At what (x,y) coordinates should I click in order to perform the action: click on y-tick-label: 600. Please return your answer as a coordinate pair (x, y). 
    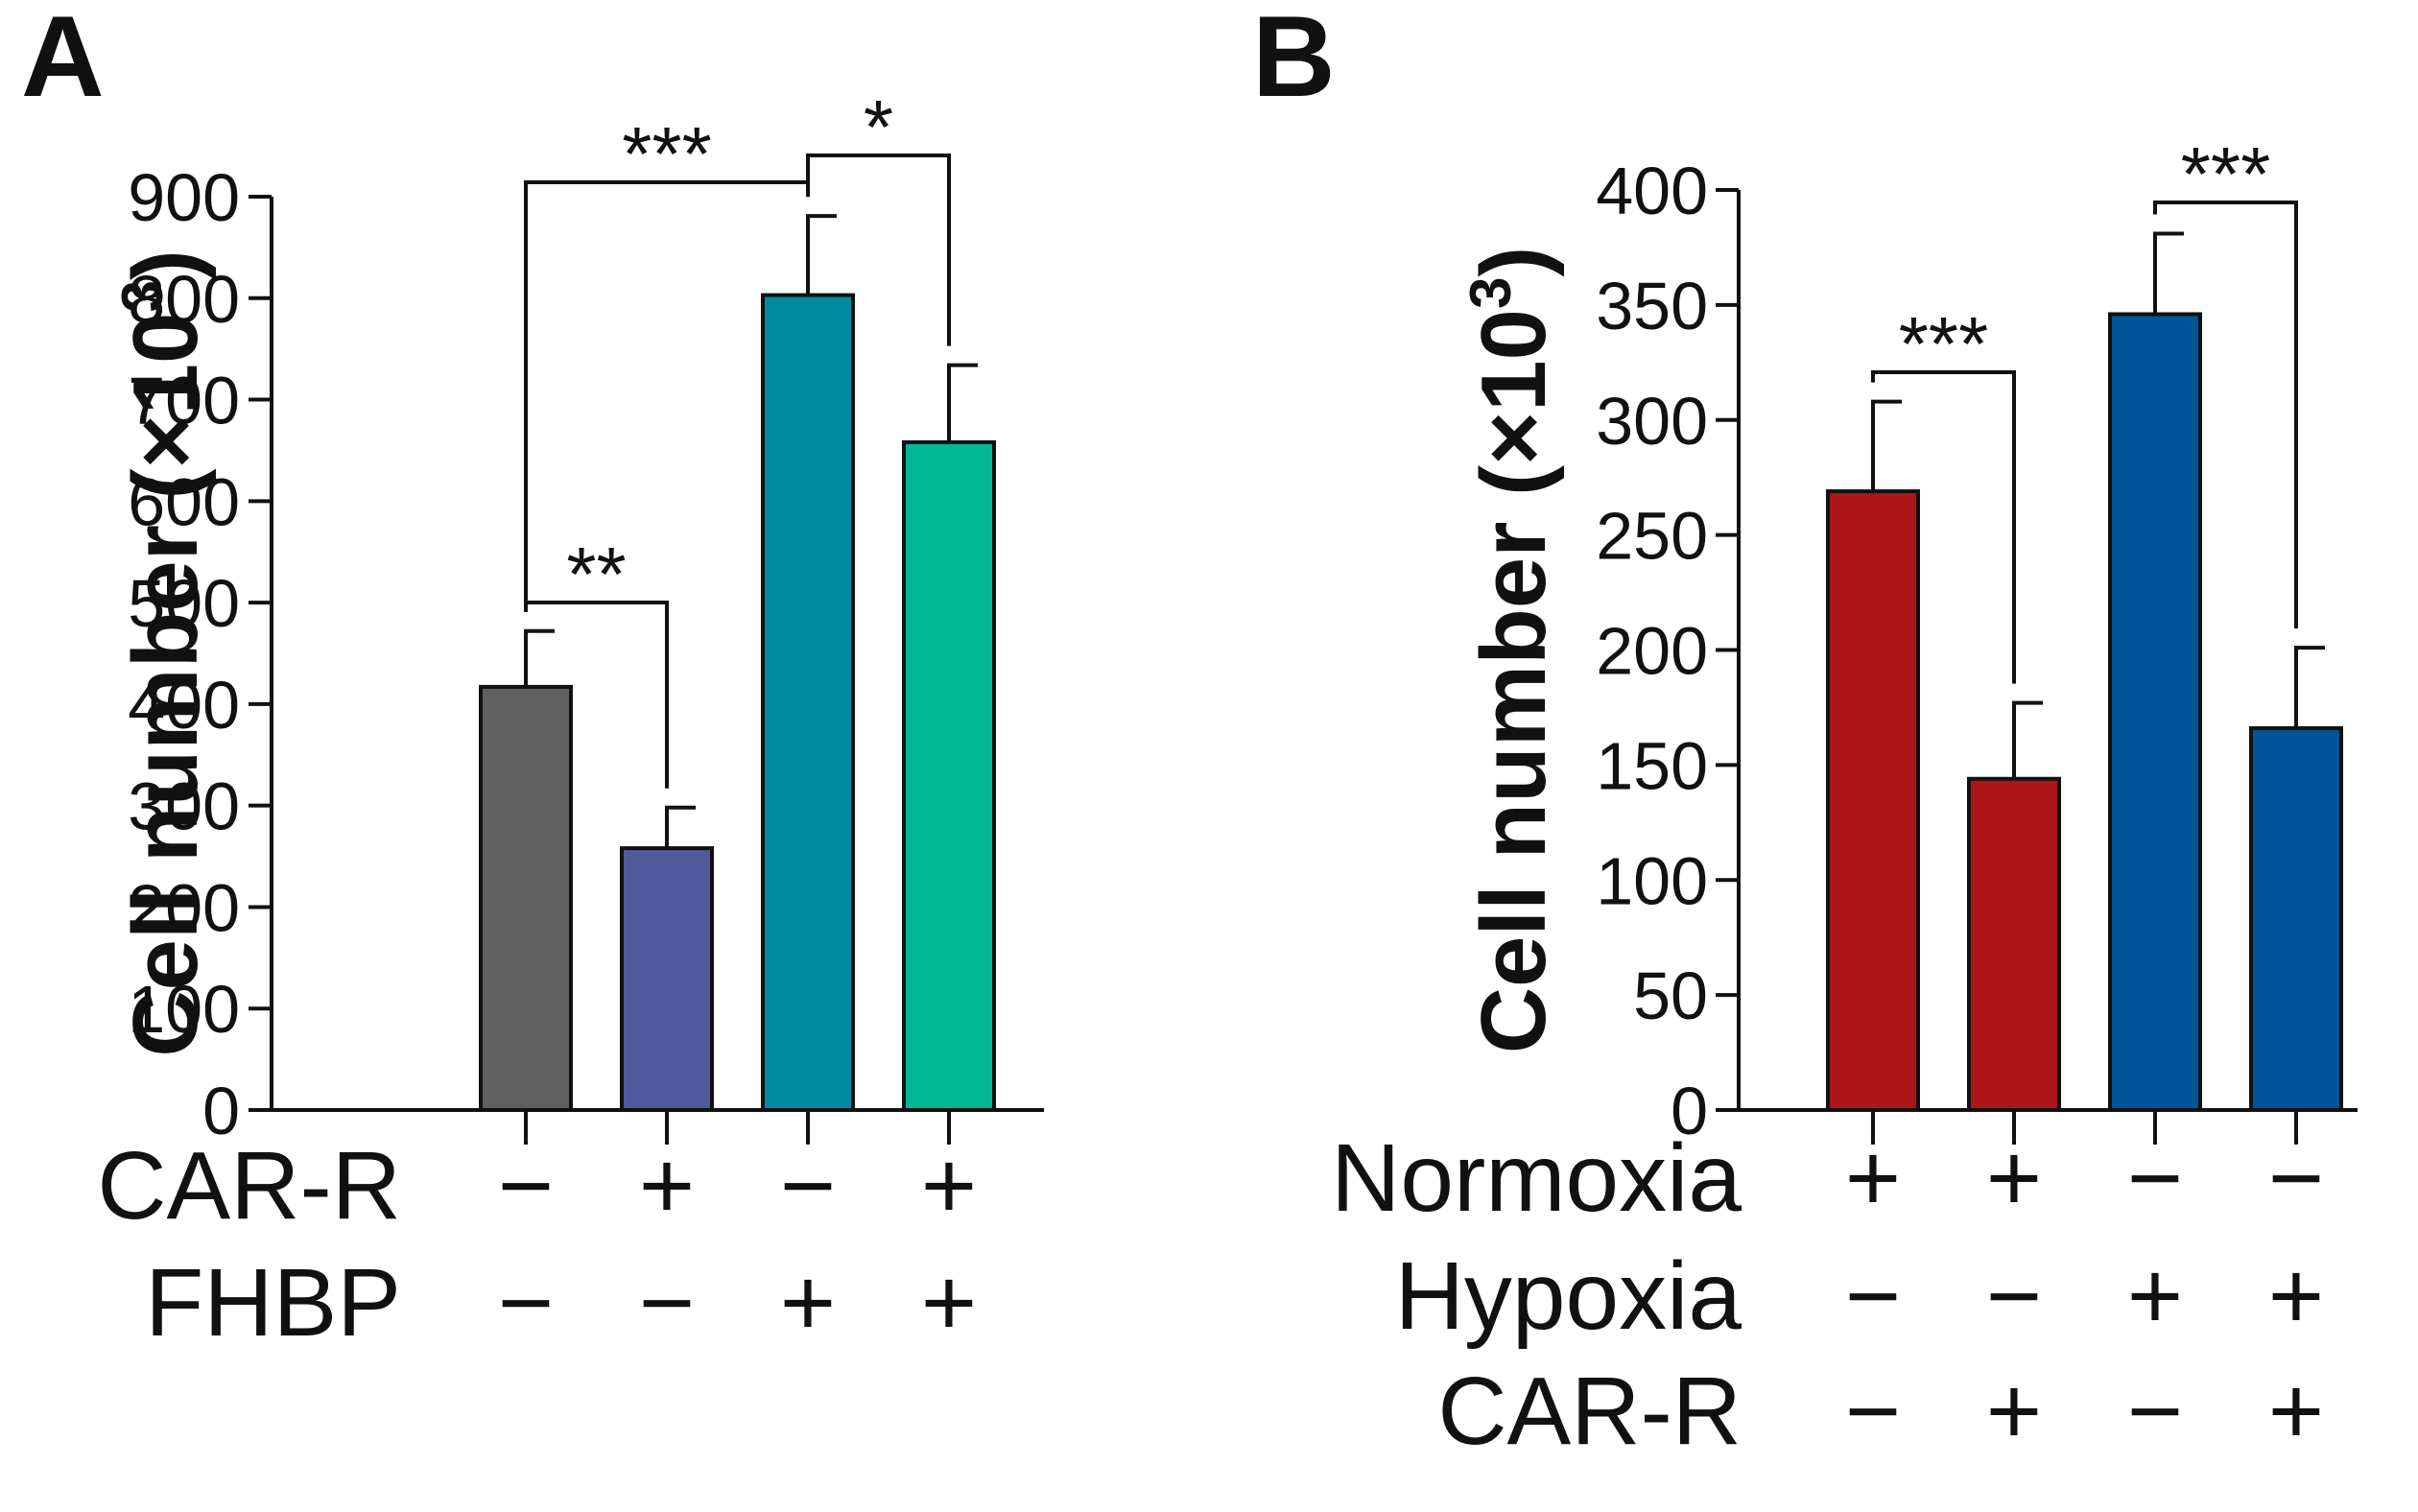
    Looking at the image, I should click on (184, 501).